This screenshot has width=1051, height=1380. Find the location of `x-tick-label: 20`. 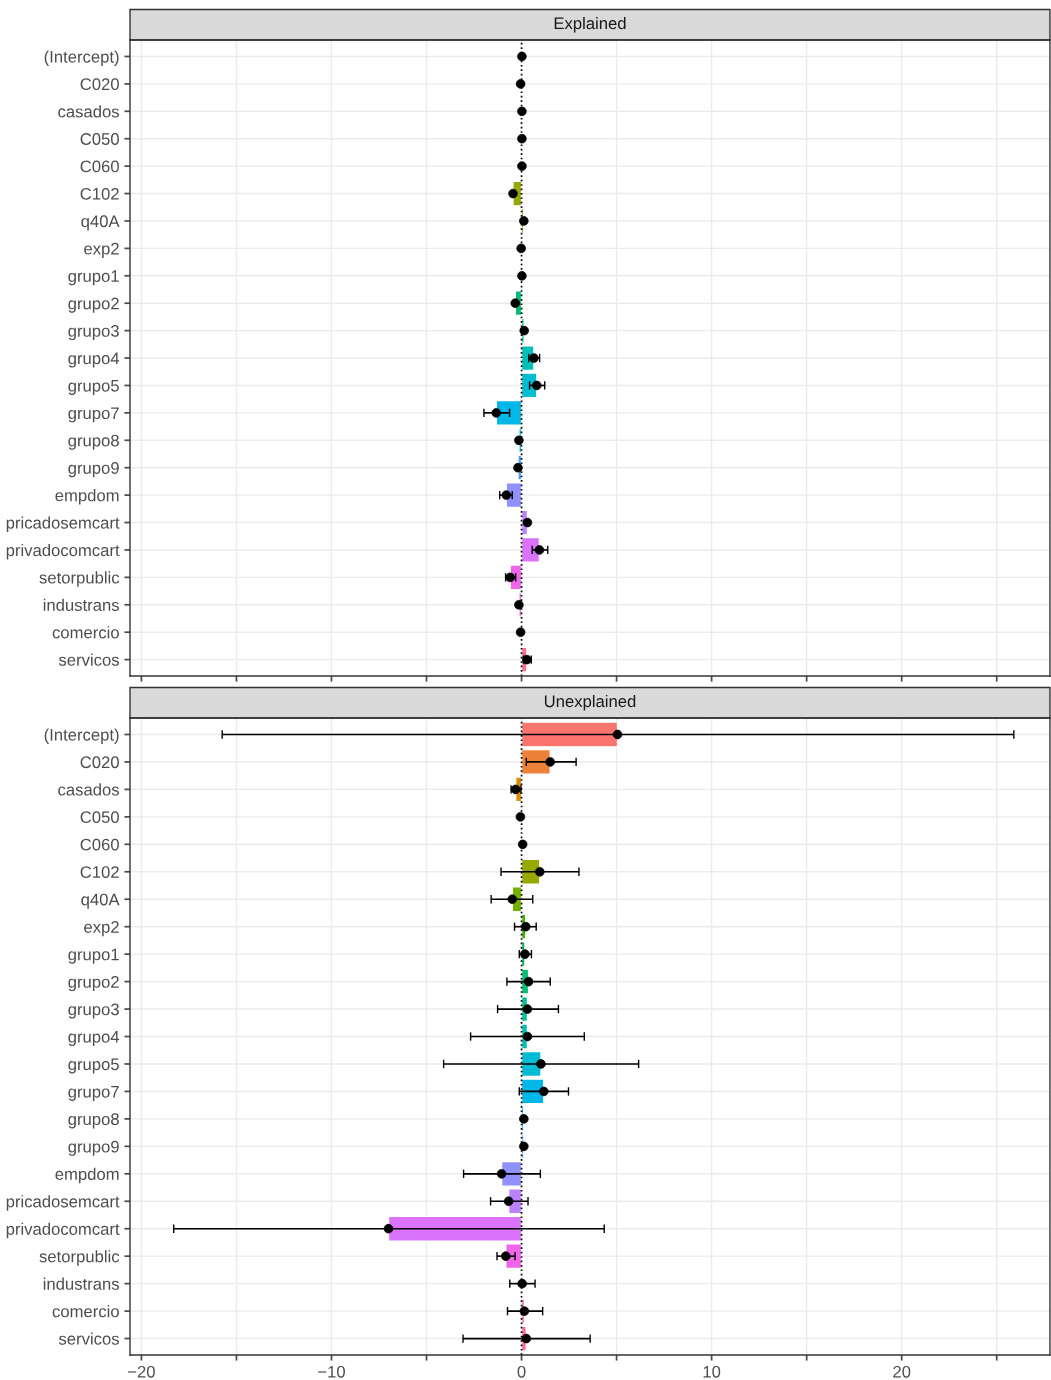

x-tick-label: 20 is located at coordinates (902, 1371).